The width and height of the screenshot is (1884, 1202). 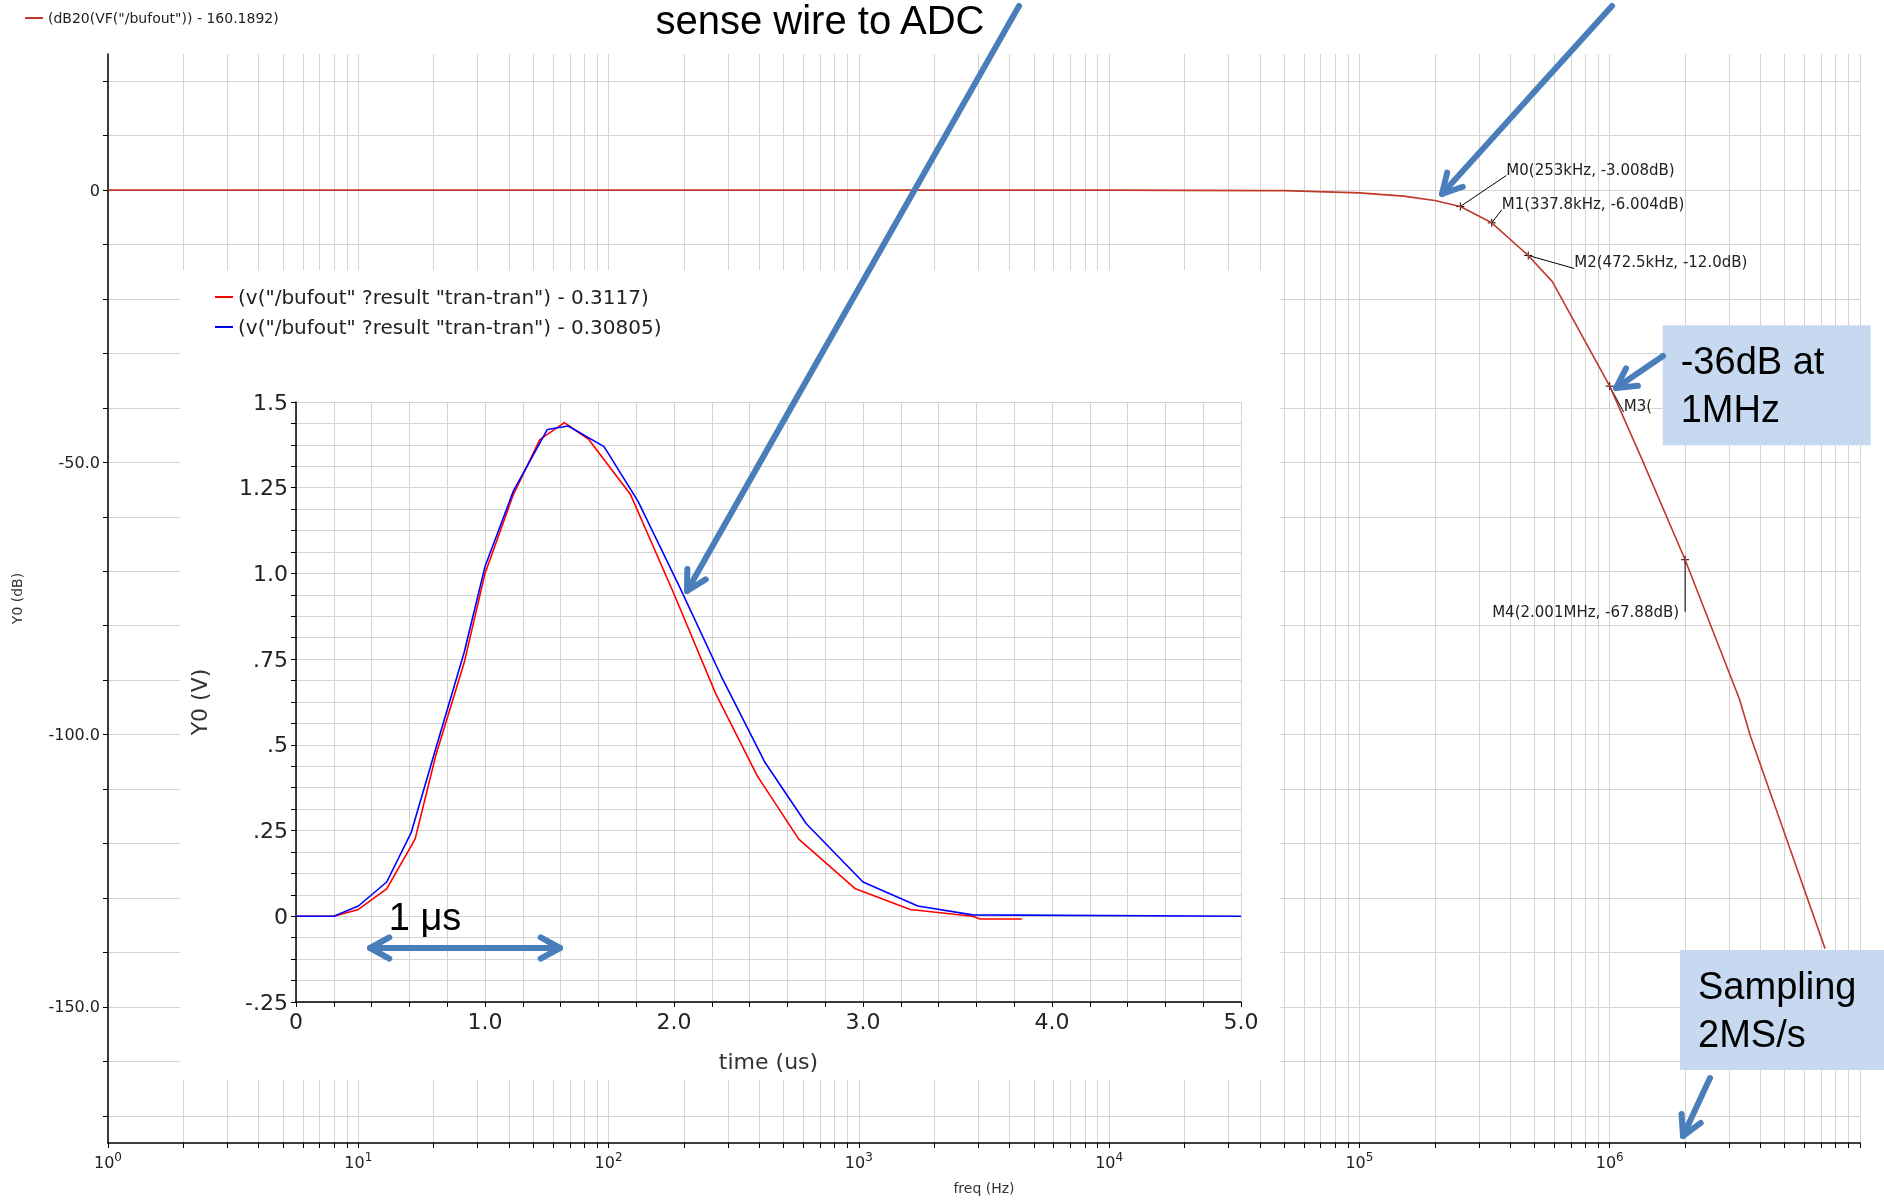 What do you see at coordinates (984, 1188) in the screenshot?
I see `x-axis-title: freq (Hz)` at bounding box center [984, 1188].